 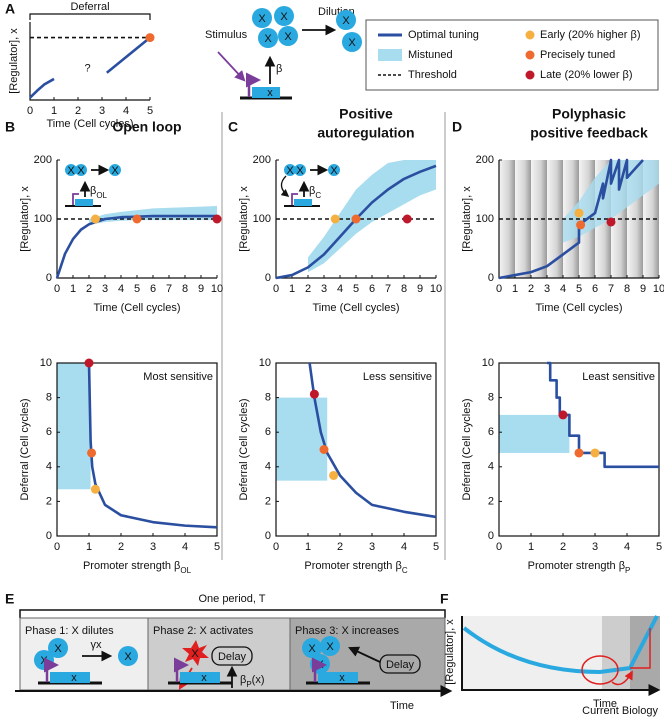 I want to click on panel-label: D, so click(x=457, y=127).